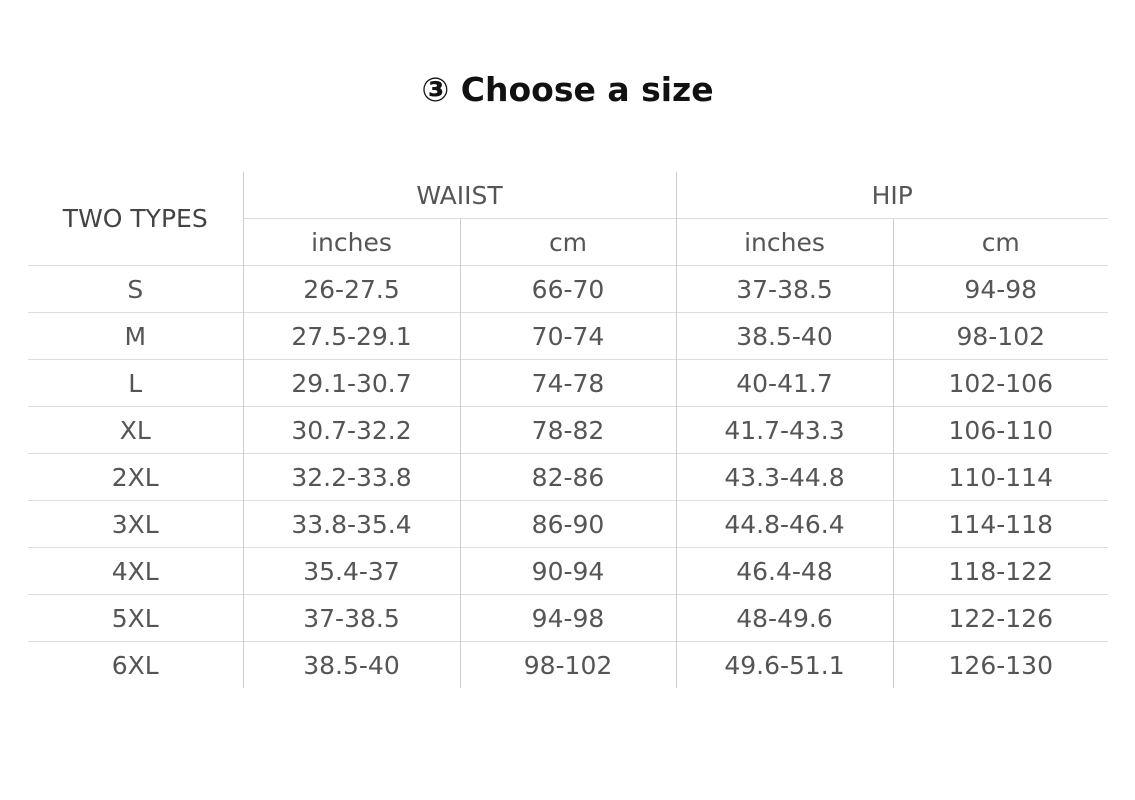 This screenshot has width=1135, height=800. What do you see at coordinates (351, 289) in the screenshot?
I see `table-cell: 26-27.5` at bounding box center [351, 289].